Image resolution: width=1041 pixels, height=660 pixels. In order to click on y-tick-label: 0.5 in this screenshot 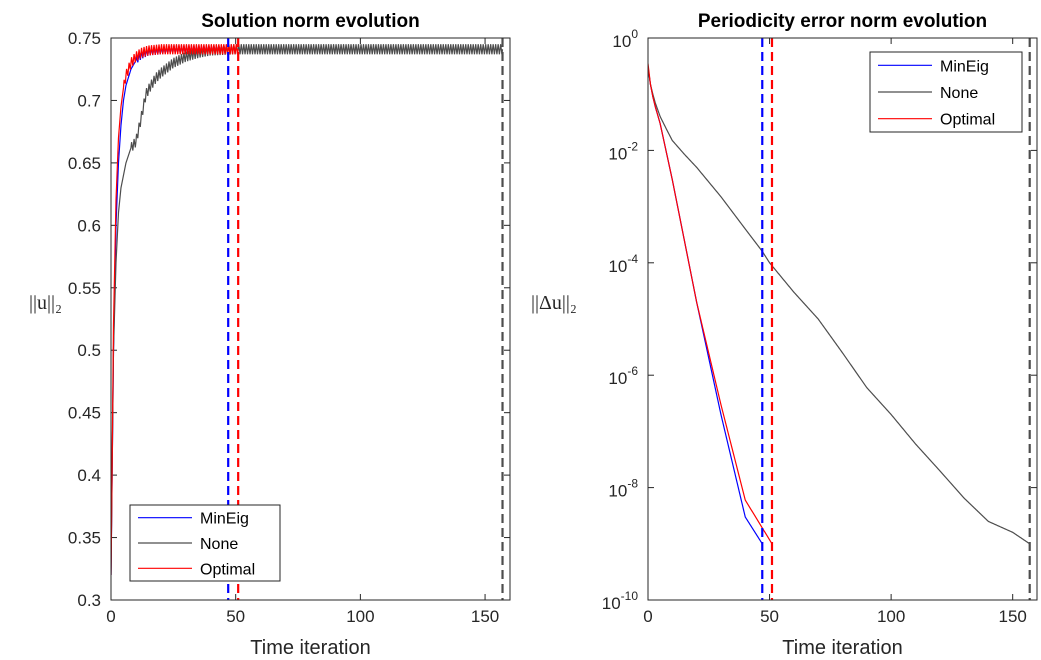, I will do `click(89, 350)`.